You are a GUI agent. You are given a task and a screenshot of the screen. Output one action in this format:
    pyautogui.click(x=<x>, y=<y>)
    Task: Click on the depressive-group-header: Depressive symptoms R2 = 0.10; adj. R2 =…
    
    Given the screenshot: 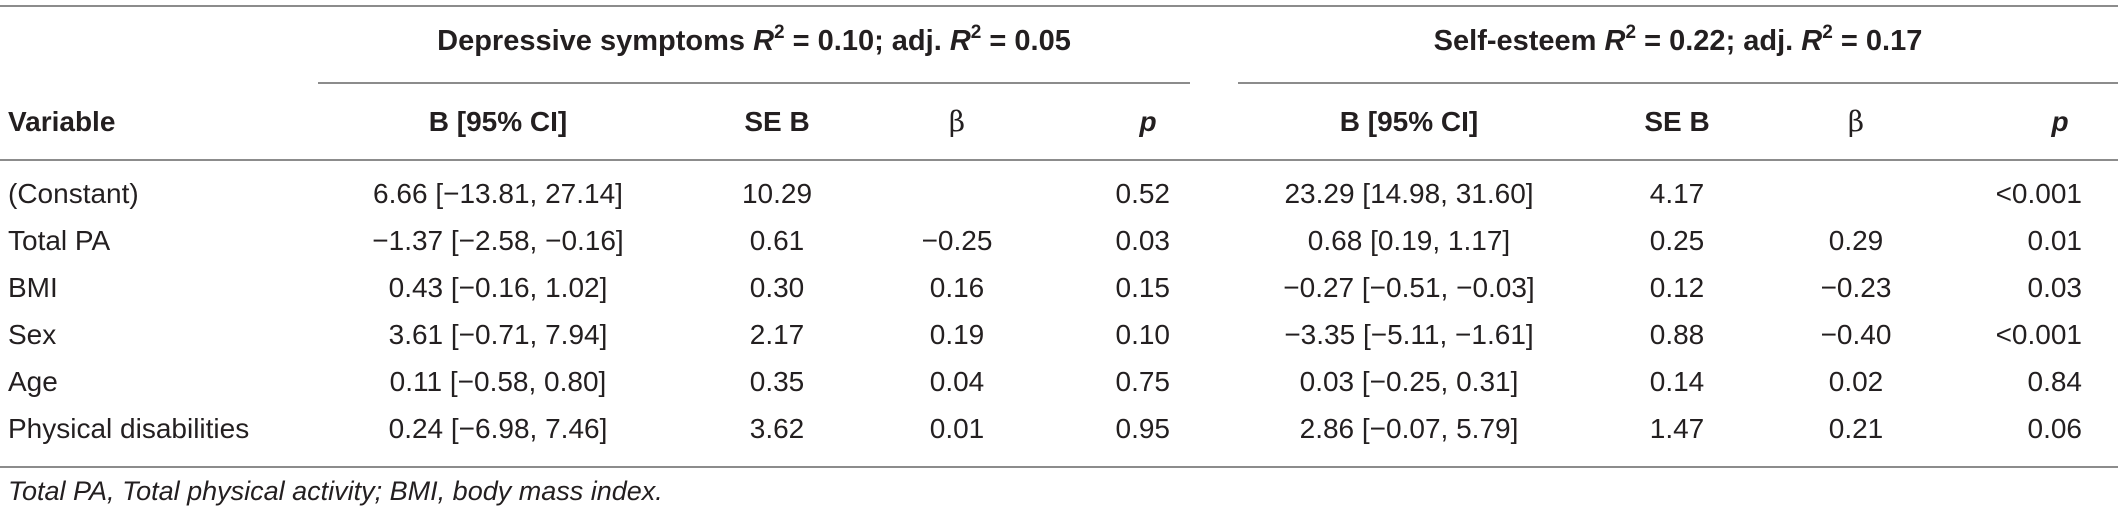 What is the action you would take?
    pyautogui.click(x=754, y=39)
    